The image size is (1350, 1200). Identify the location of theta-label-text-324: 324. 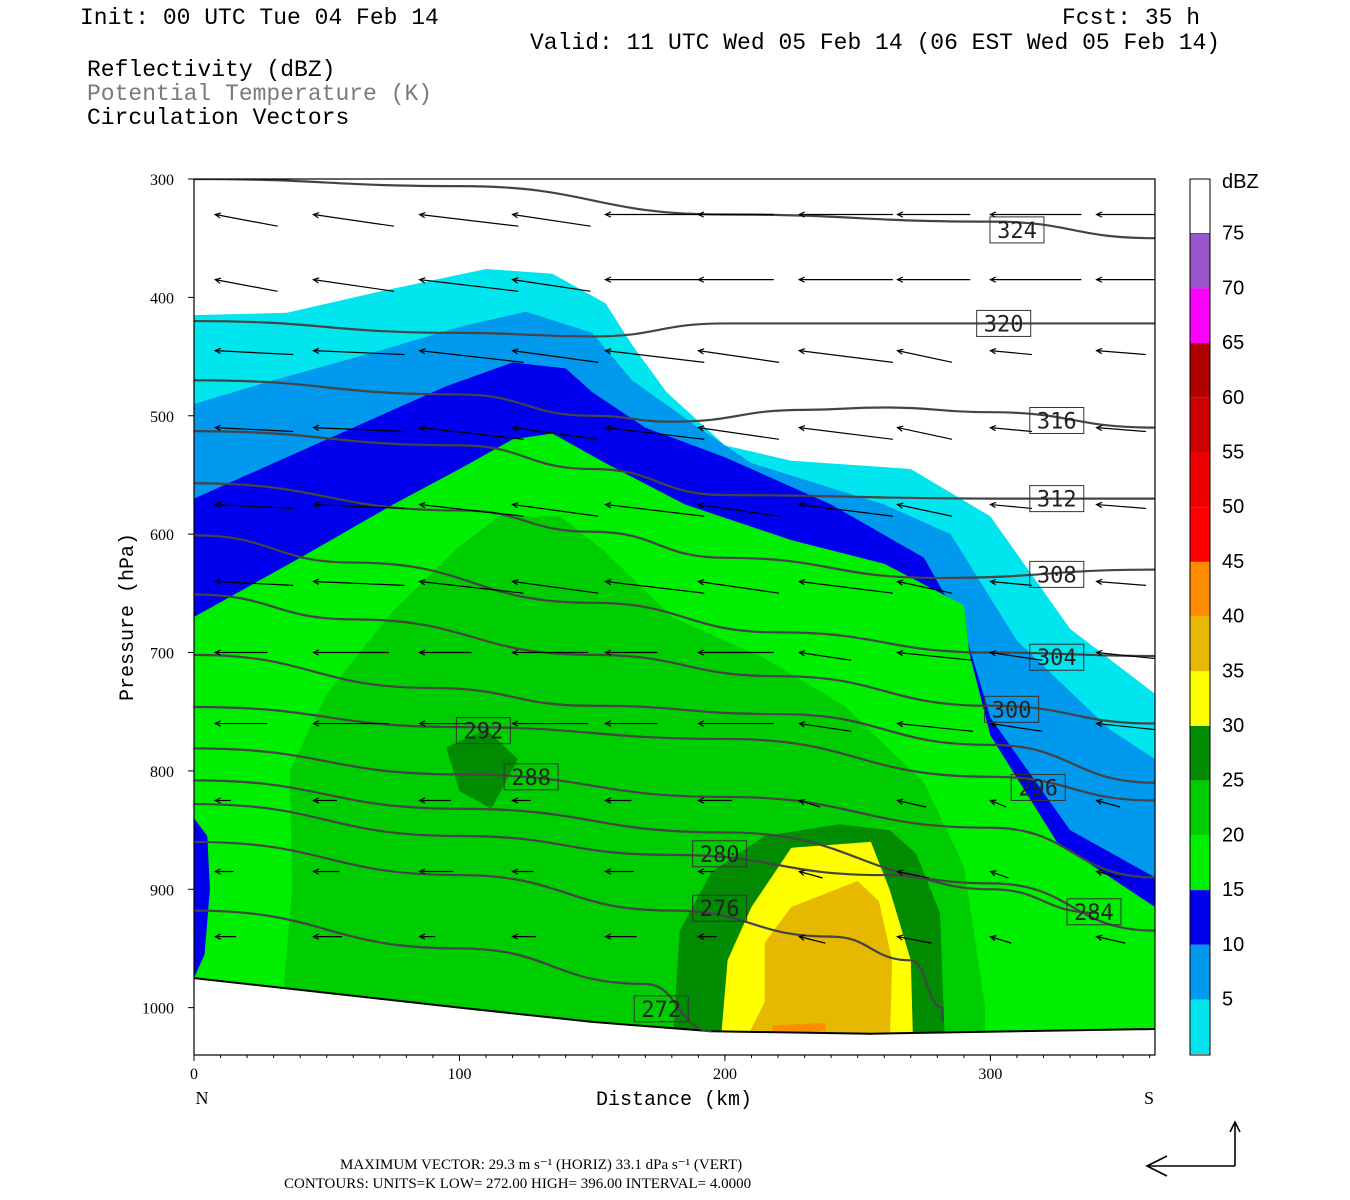
(1017, 231).